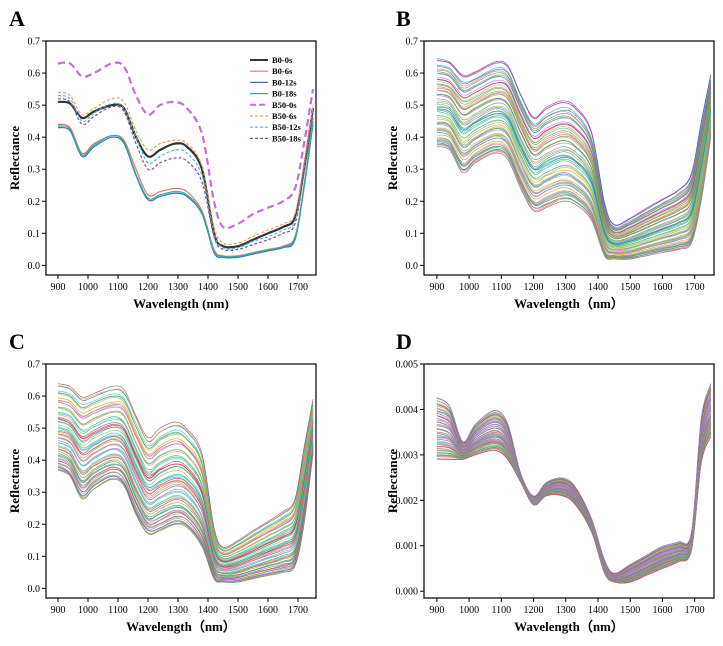 This screenshot has width=723, height=646. Describe the element at coordinates (34, 266) in the screenshot. I see `y-tick-label: 0.0` at that location.